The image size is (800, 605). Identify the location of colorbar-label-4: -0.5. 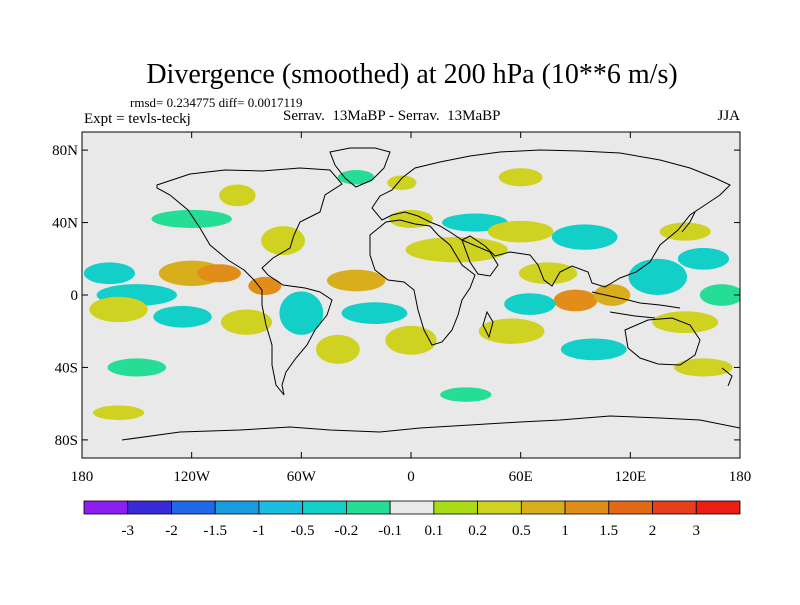
(303, 531).